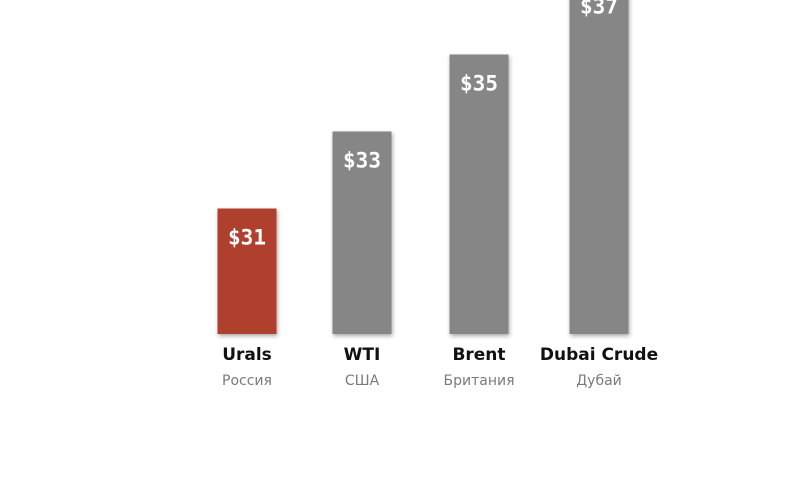 Image resolution: width=799 pixels, height=497 pixels. Describe the element at coordinates (247, 355) in the screenshot. I see `category-label-urals: Urals` at that location.